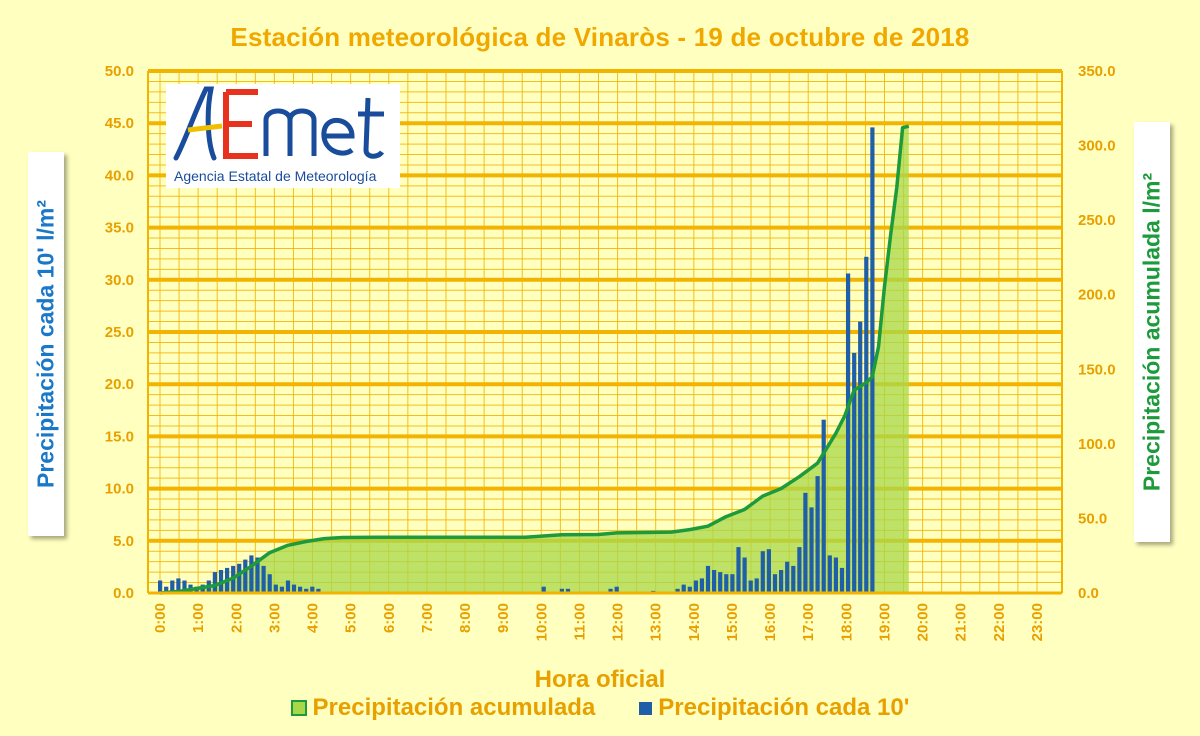 Image resolution: width=1200 pixels, height=736 pixels. Describe the element at coordinates (1097, 369) in the screenshot. I see `y-right-tick-label: 150.0` at that location.